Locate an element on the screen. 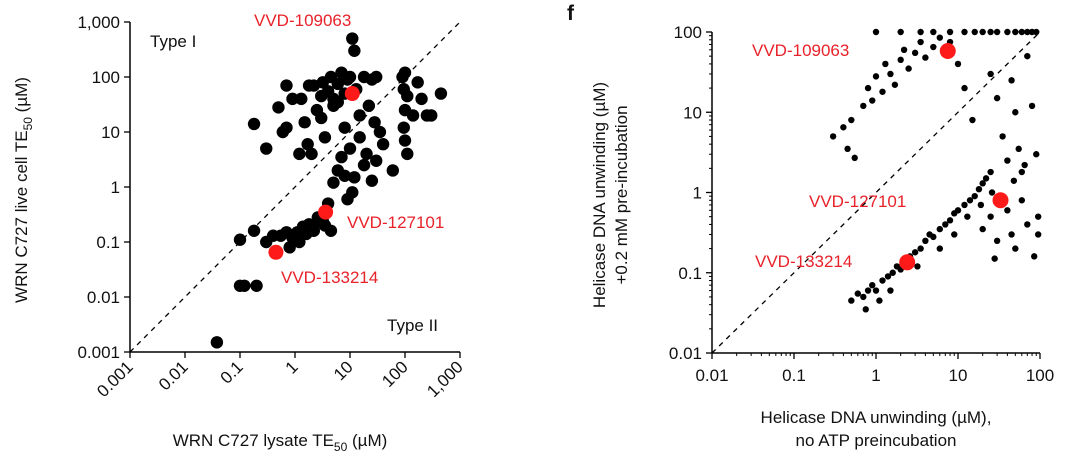 The height and width of the screenshot is (465, 1080). right-points is located at coordinates (935, 170).